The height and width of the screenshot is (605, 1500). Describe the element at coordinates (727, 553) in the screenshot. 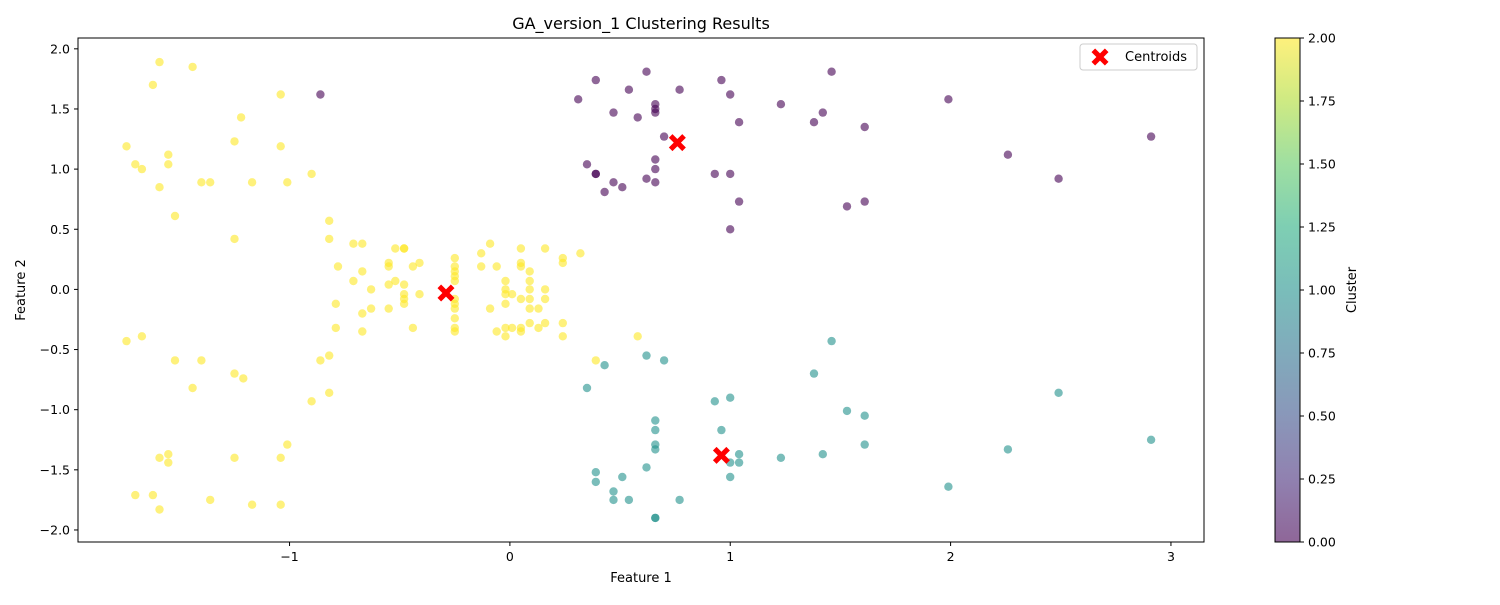

I see `x-axis: −1 0 1 2 3` at that location.